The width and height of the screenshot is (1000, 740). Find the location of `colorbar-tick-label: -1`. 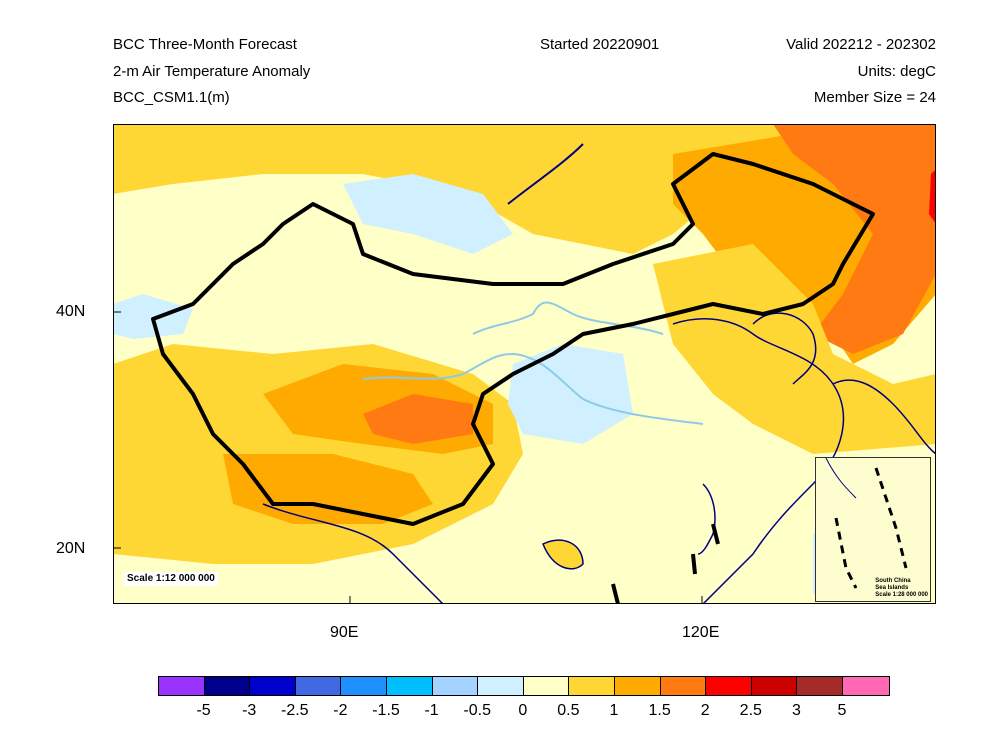

colorbar-tick-label: -1 is located at coordinates (431, 710).